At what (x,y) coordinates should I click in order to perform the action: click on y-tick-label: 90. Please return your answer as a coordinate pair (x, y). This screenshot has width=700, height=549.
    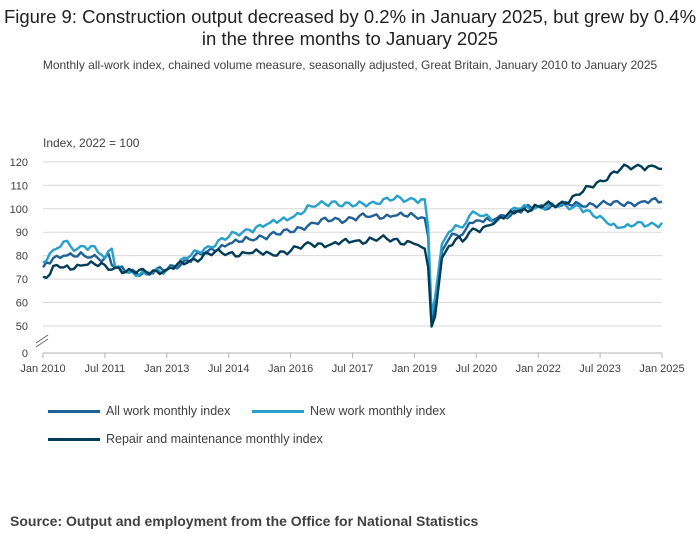
    Looking at the image, I should click on (22, 233).